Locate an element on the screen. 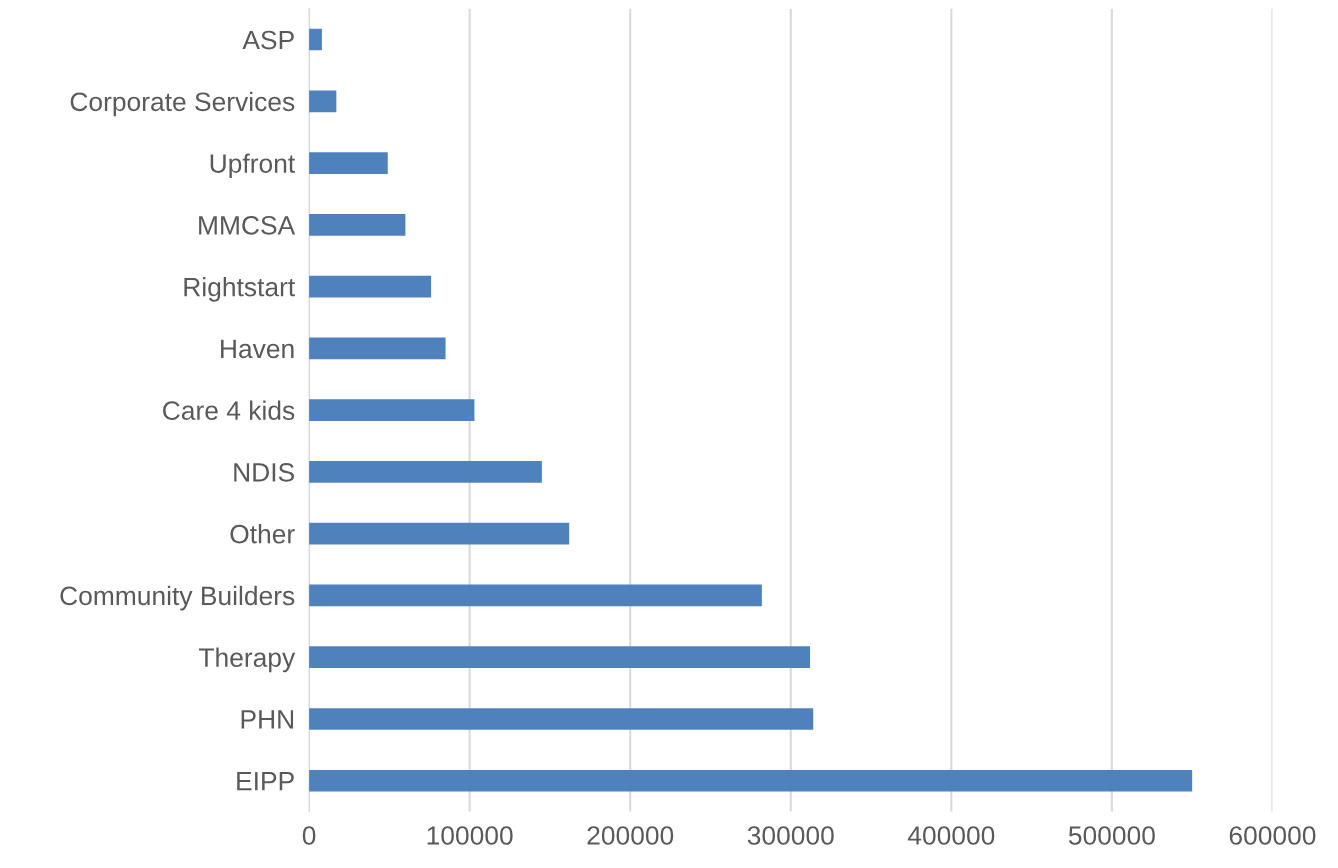  y-tick-label: Corporate Services is located at coordinates (182, 104).